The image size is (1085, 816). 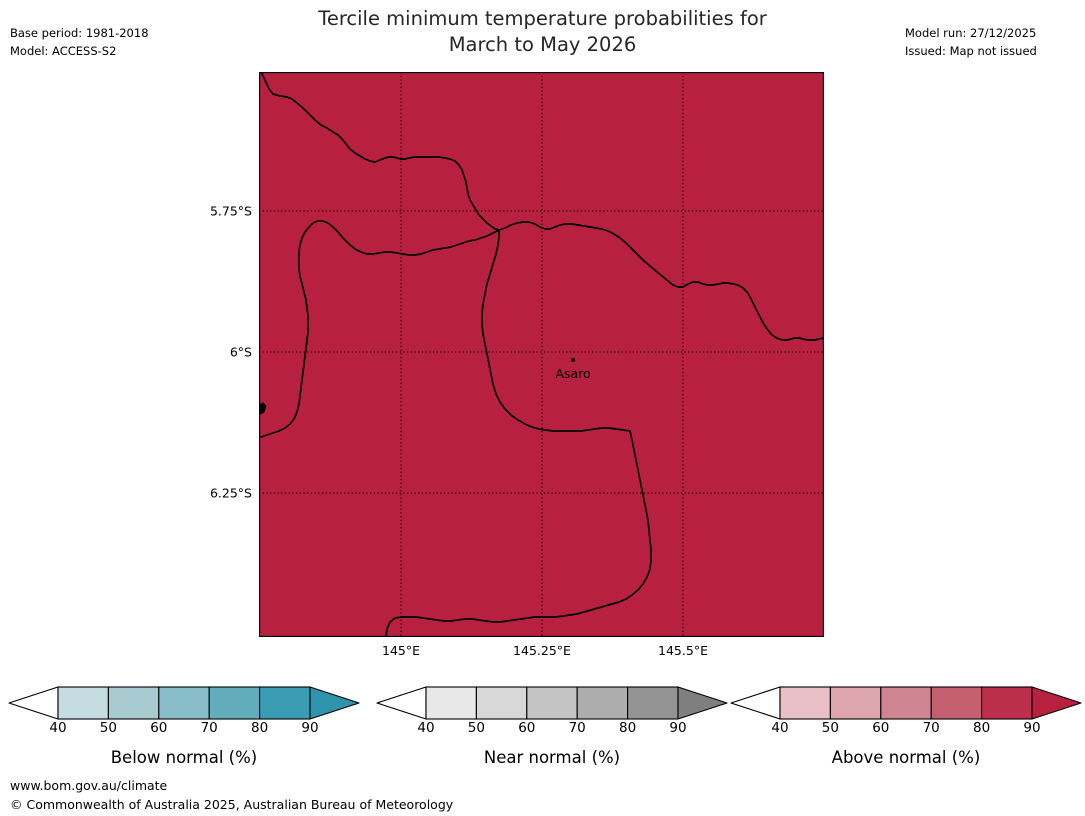 What do you see at coordinates (240, 352) in the screenshot?
I see `latitude-tick-label: 6°S` at bounding box center [240, 352].